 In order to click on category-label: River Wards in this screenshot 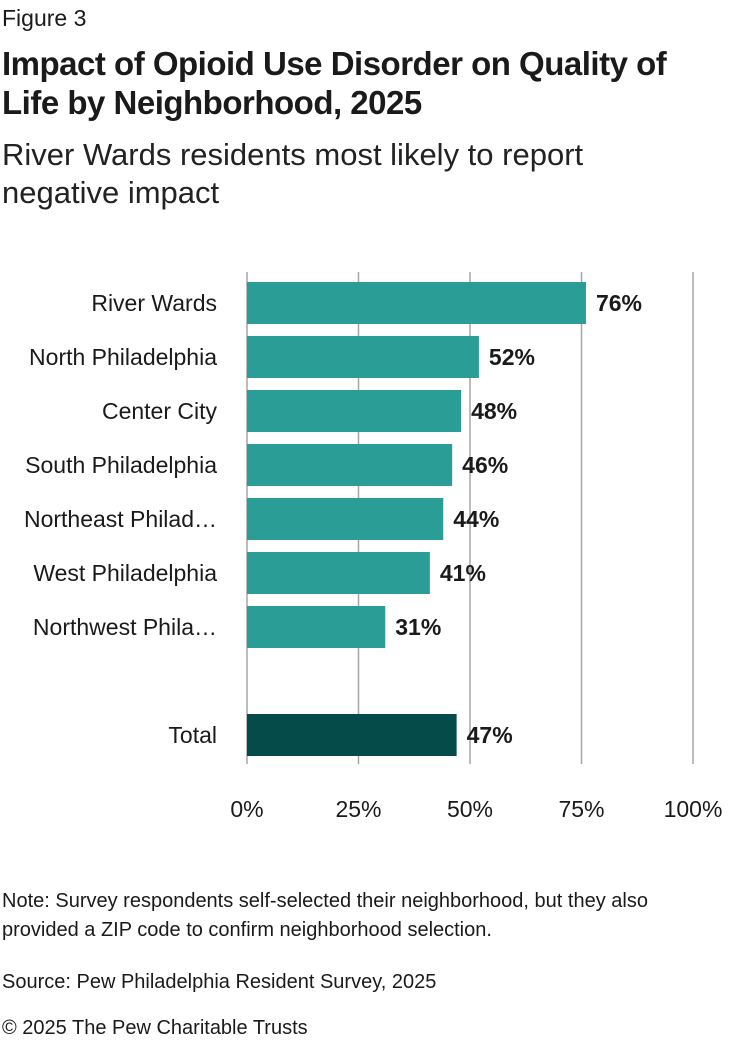, I will do `click(154, 303)`.